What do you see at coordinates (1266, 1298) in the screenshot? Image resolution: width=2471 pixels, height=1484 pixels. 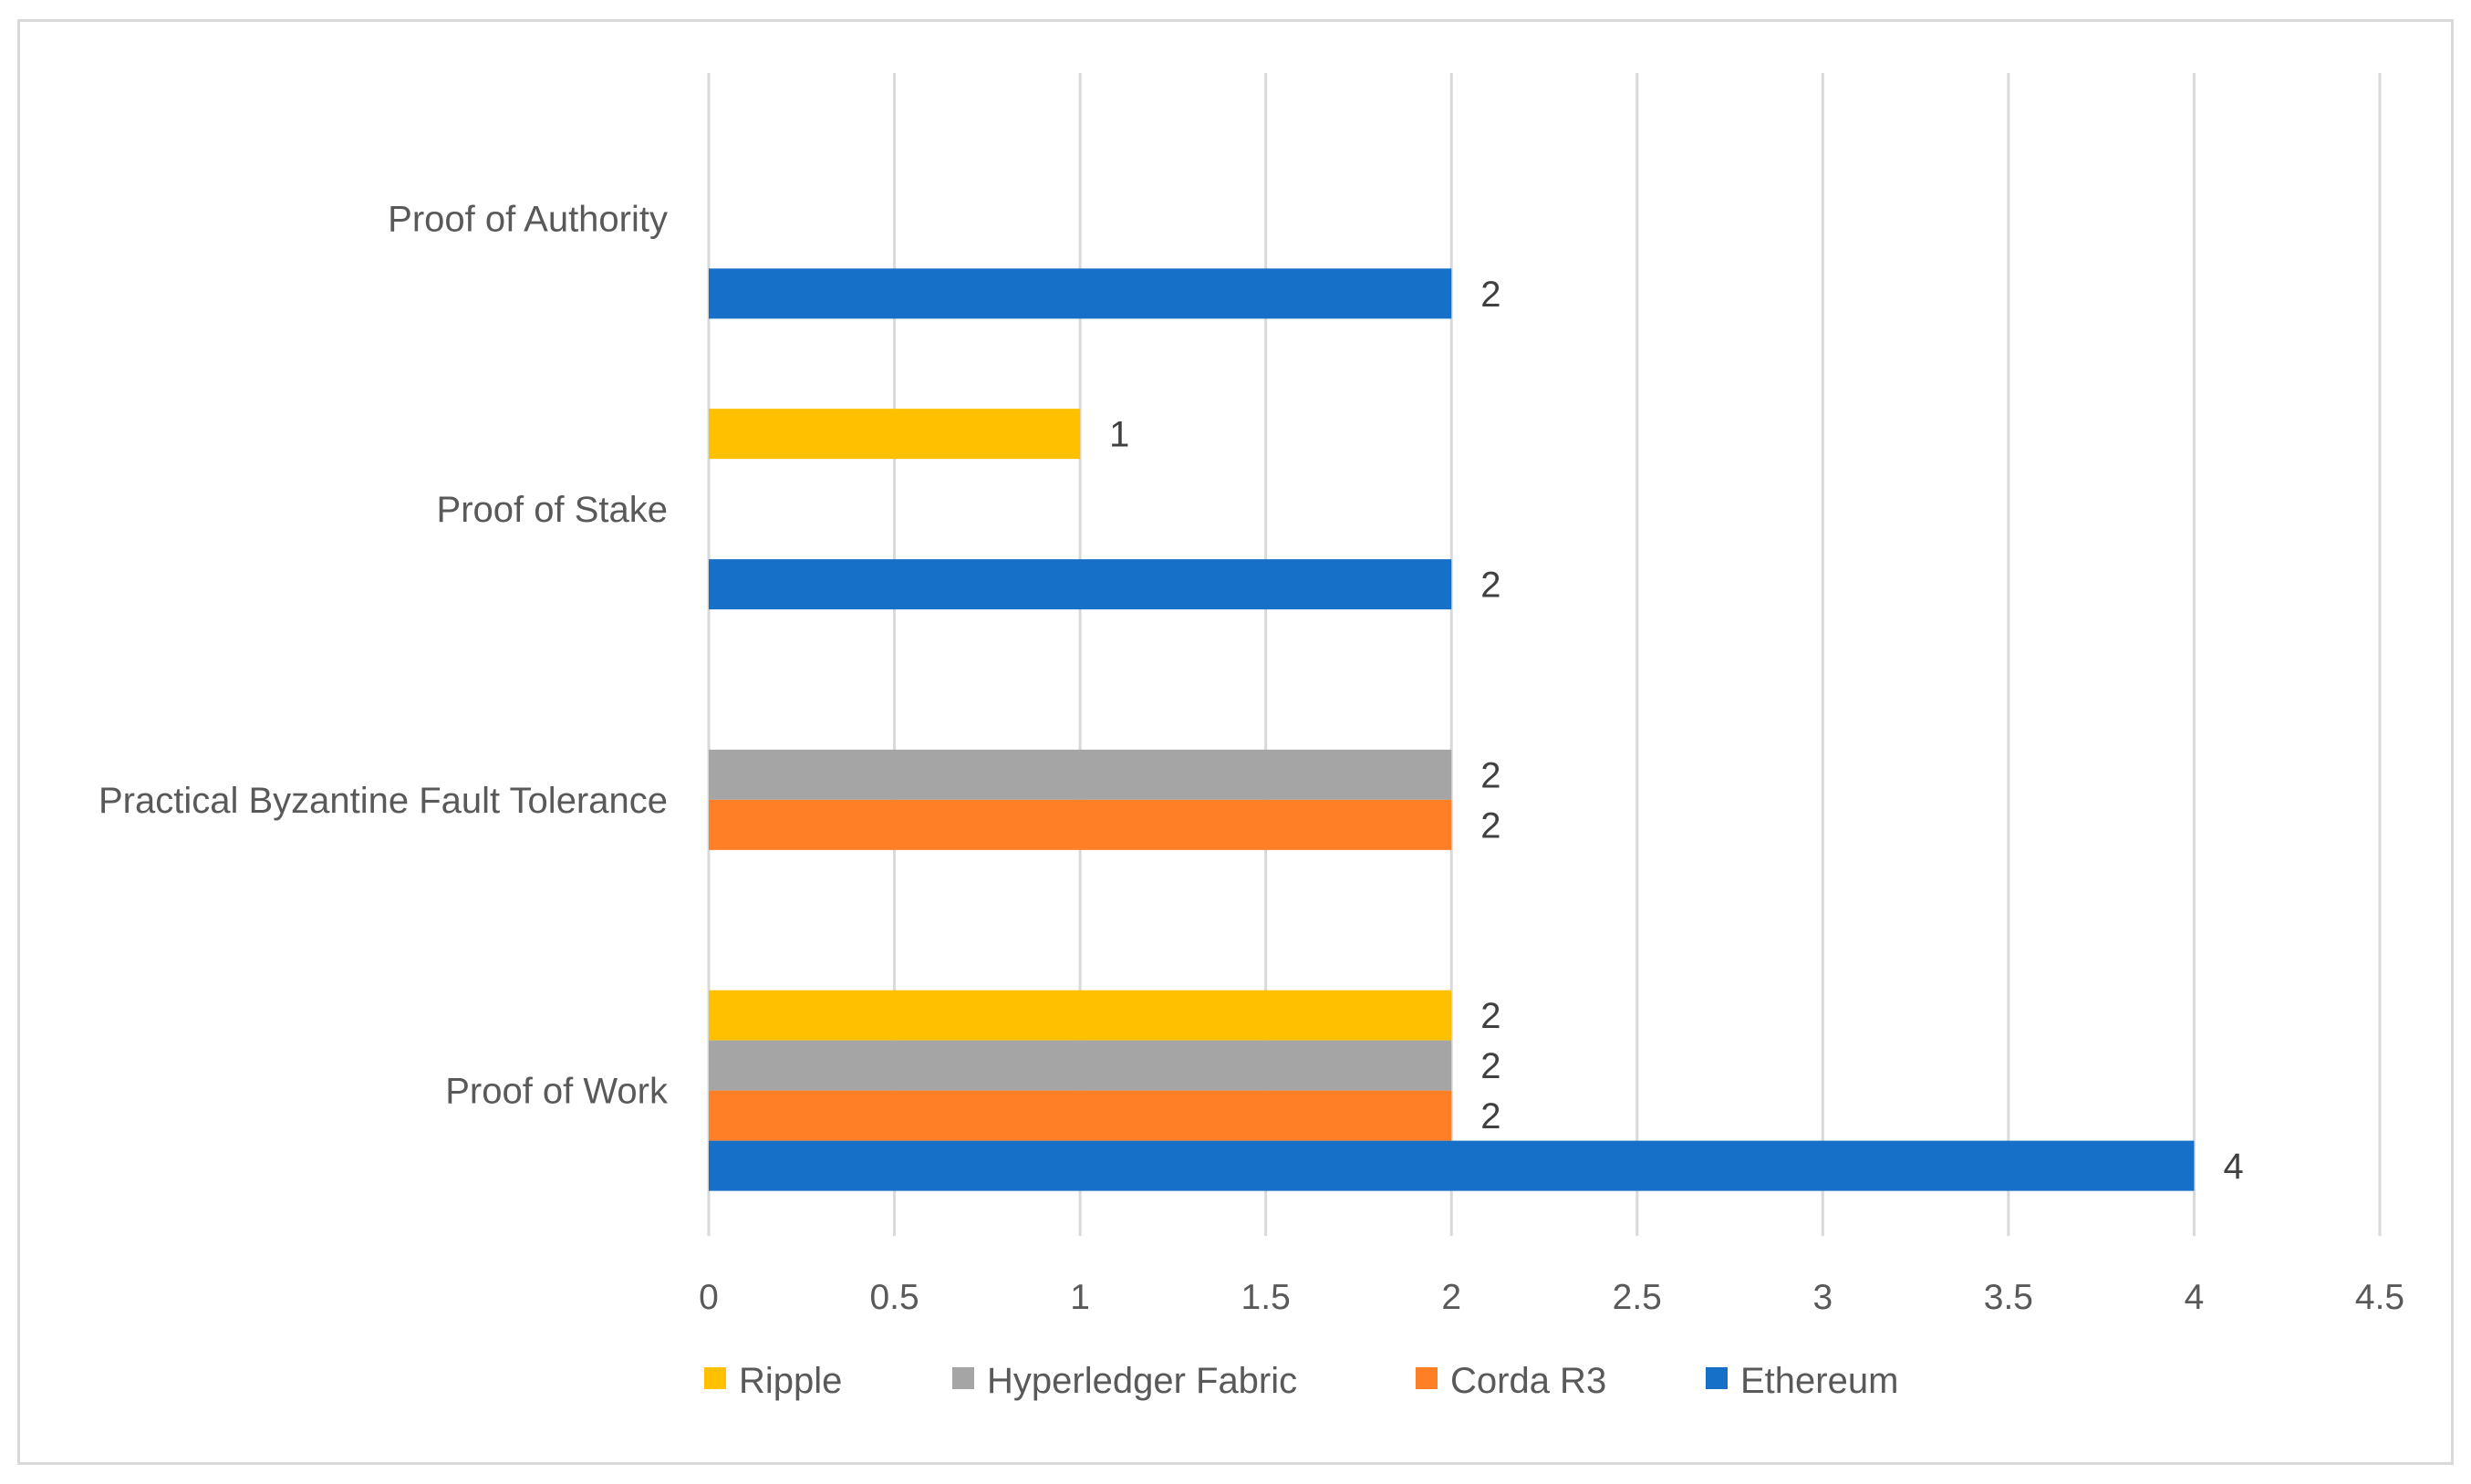 I see `x-tick-label-1-5: 1.5` at bounding box center [1266, 1298].